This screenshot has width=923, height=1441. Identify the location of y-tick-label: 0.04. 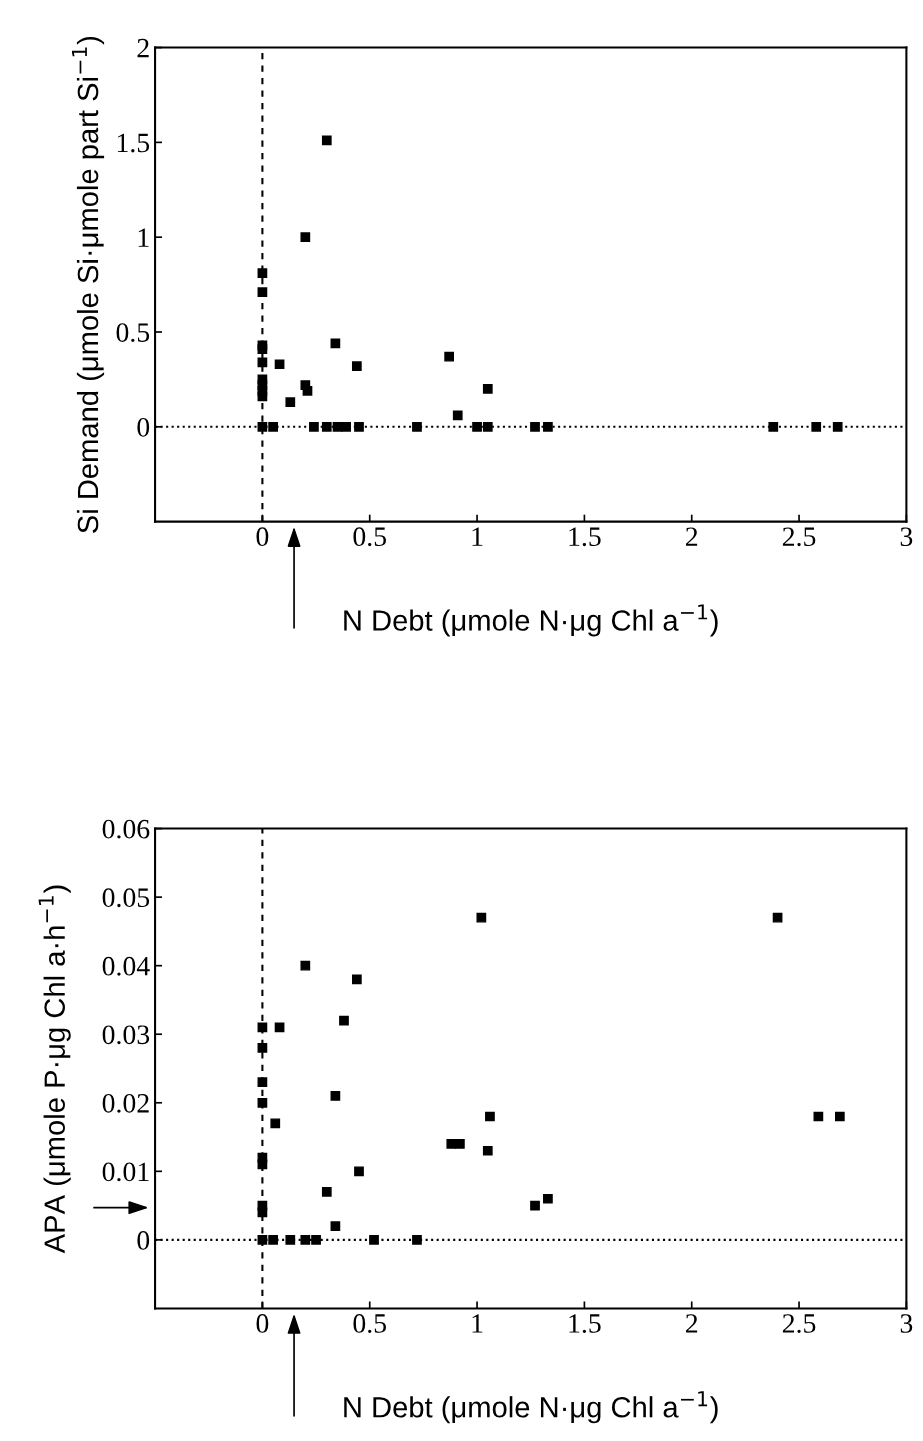
(126, 966).